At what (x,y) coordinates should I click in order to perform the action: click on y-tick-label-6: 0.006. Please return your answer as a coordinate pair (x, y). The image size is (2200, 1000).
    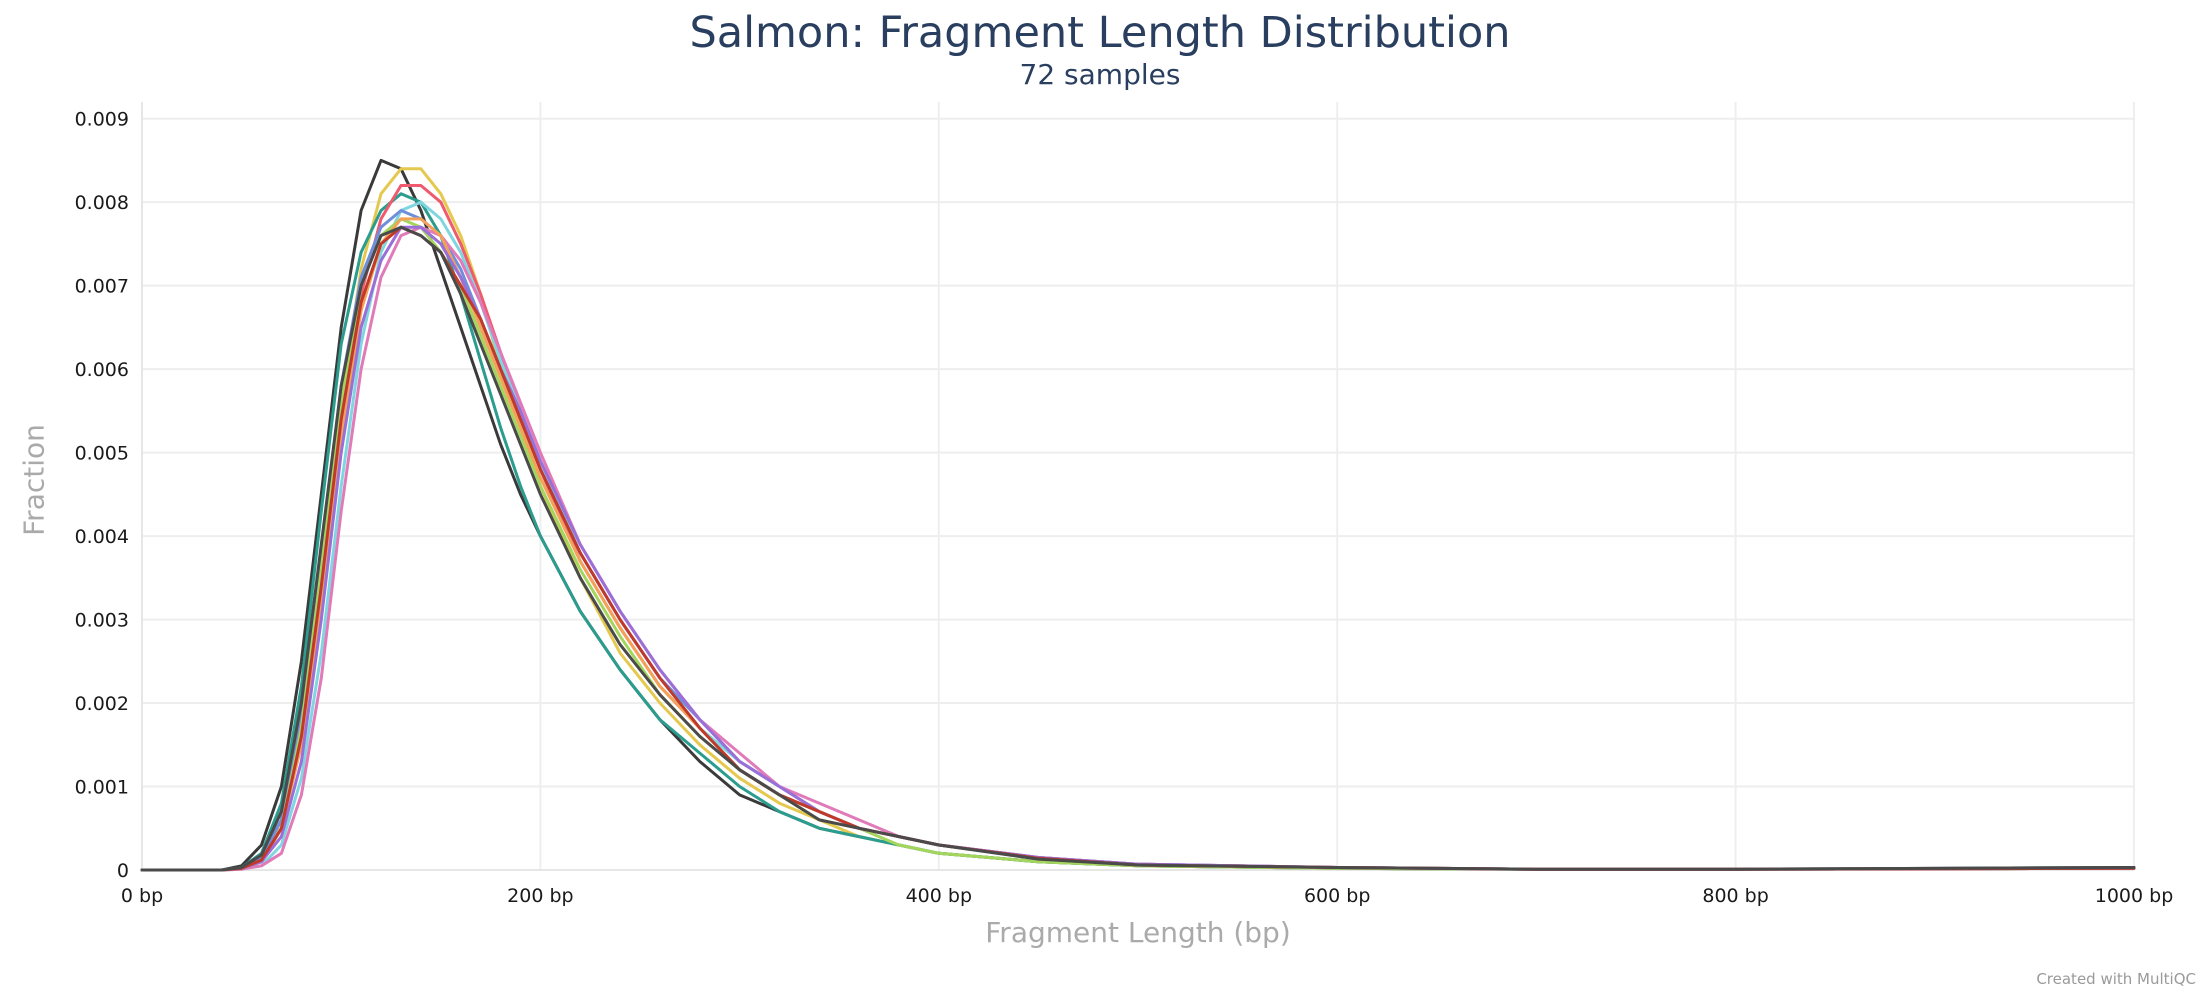
    Looking at the image, I should click on (102, 370).